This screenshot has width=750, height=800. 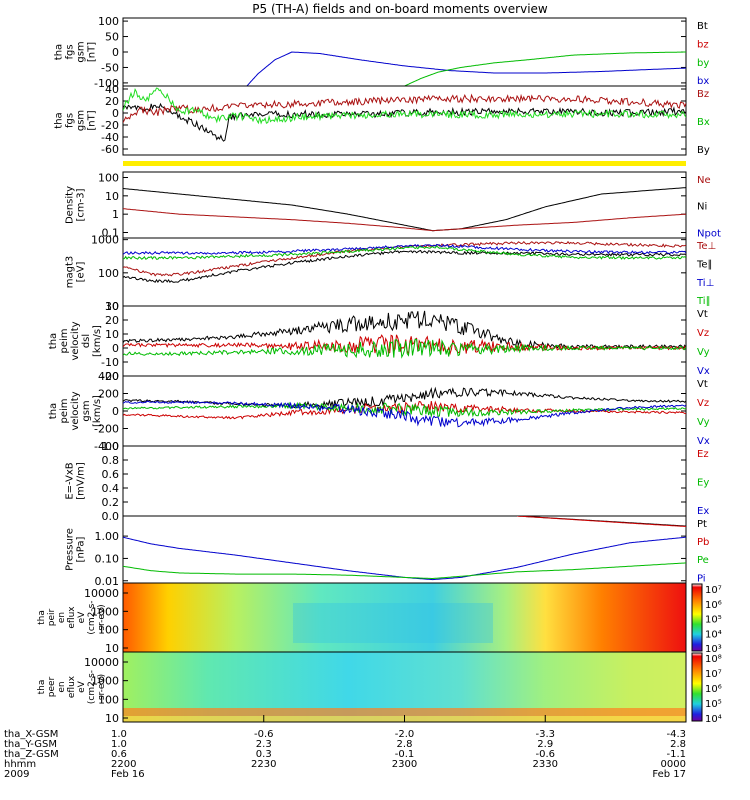 I want to click on y-axis-label: eflux, so click(x=72, y=686).